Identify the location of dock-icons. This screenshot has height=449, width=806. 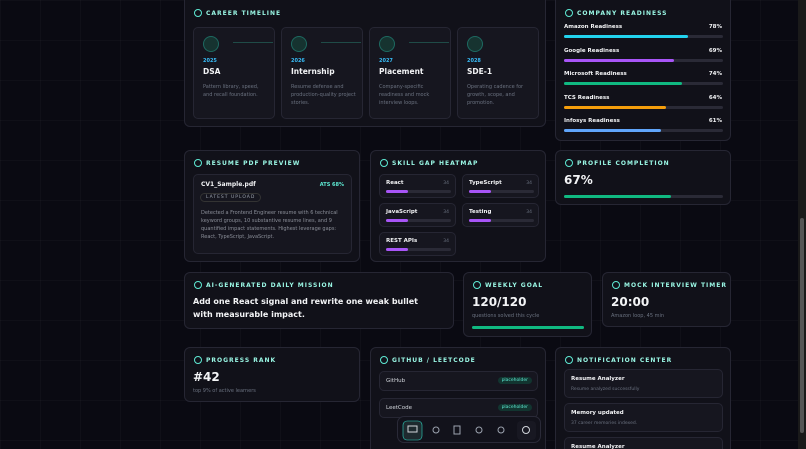
(469, 430).